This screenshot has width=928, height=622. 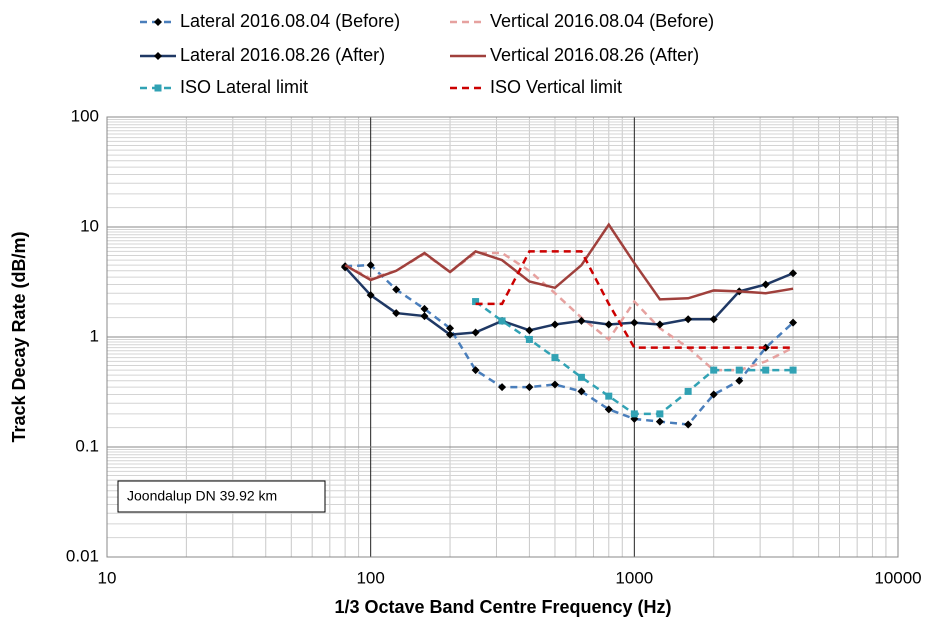 What do you see at coordinates (19, 336) in the screenshot?
I see `y-axis-title: Track Decay Rate (dB/m)` at bounding box center [19, 336].